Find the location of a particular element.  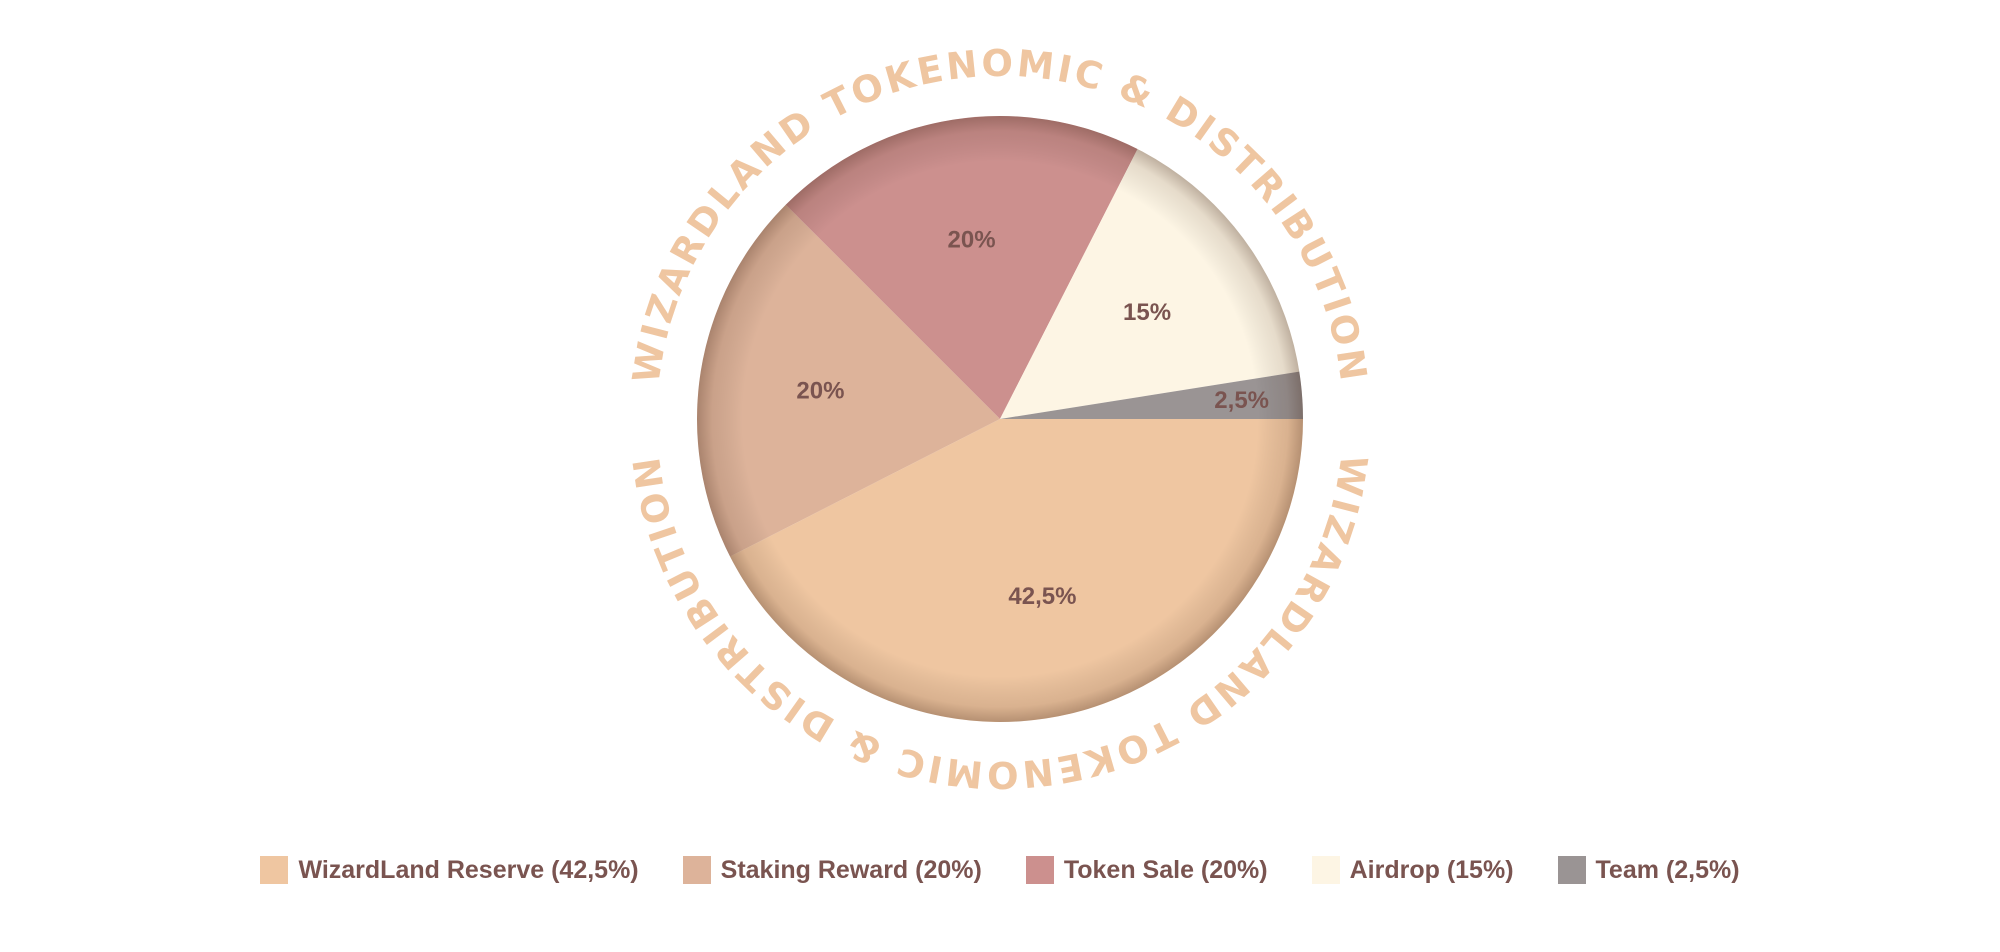

slice-labels: 42,5% 20% 20% 15% 2,5% is located at coordinates (1032, 417).